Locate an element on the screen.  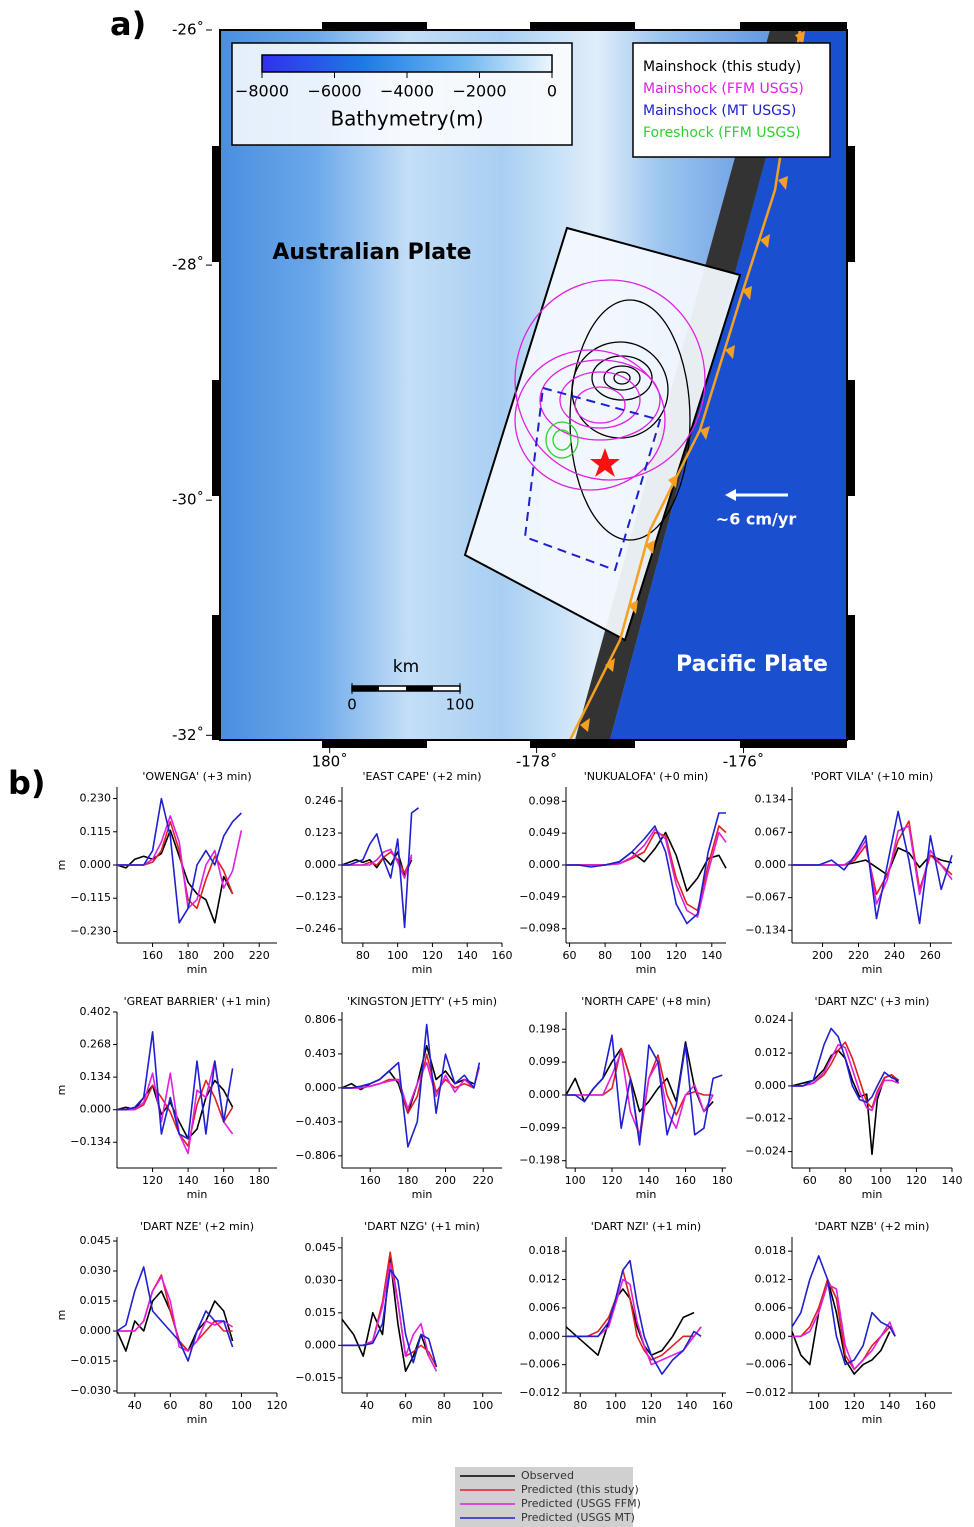
fault-plane is located at coordinates (602, 434).